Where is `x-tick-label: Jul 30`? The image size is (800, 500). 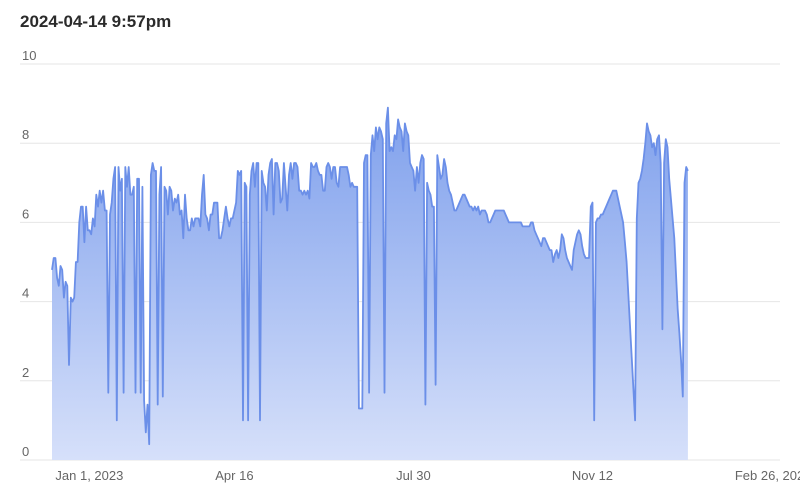
x-tick-label: Jul 30 is located at coordinates (413, 475).